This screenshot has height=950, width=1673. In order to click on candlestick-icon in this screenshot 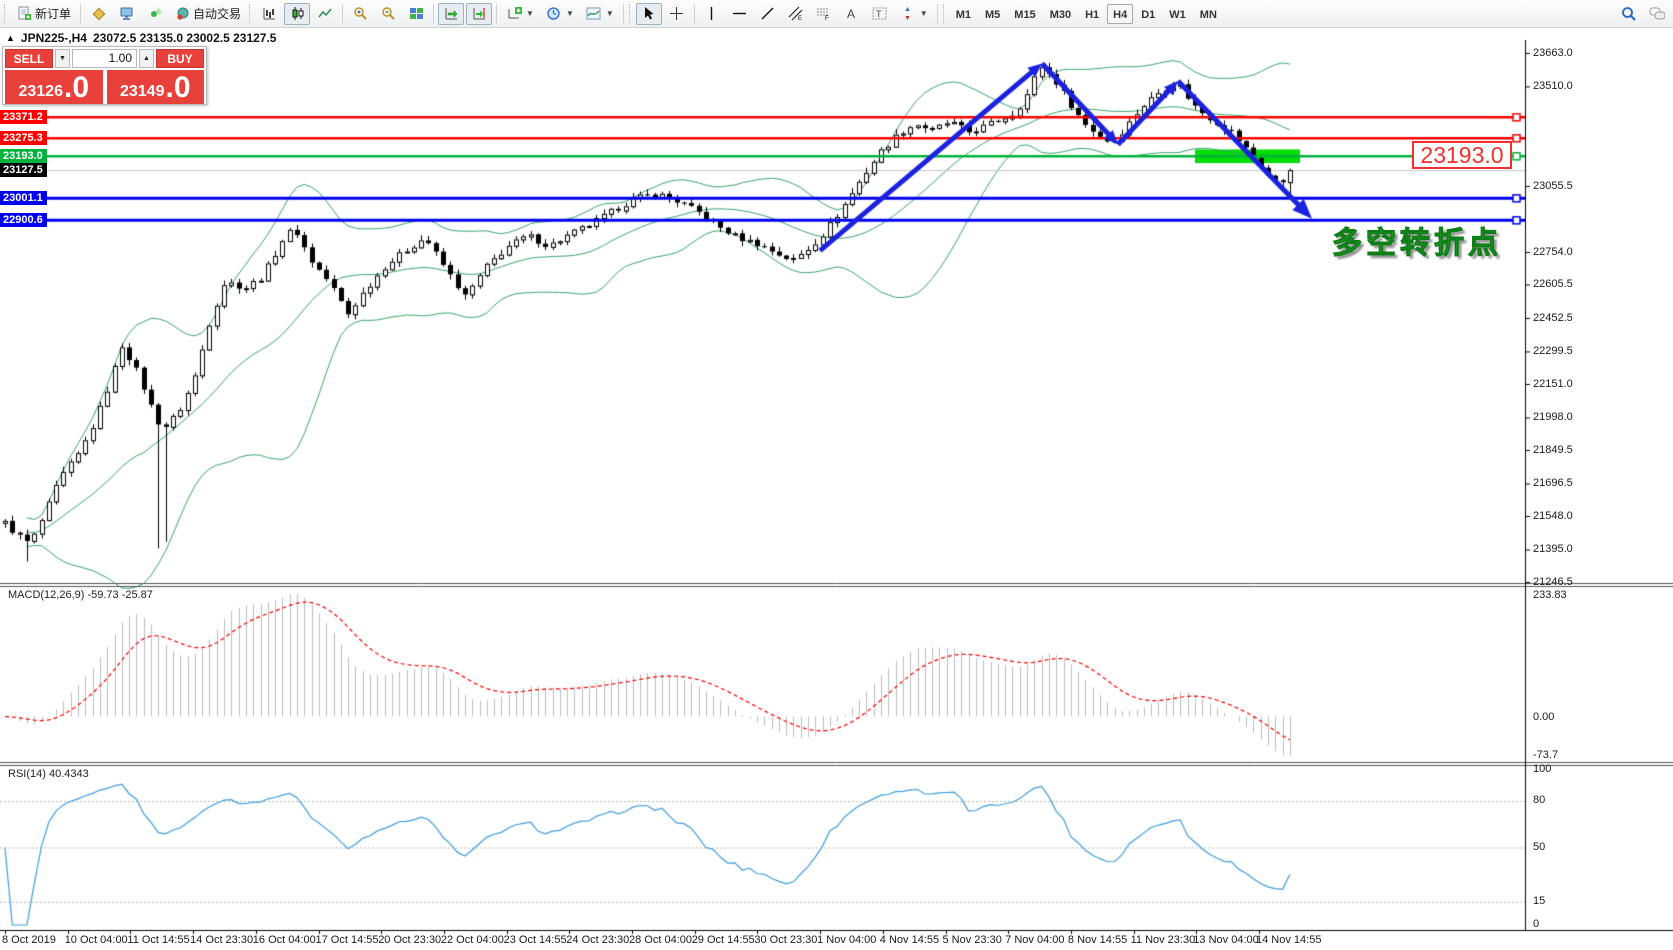, I will do `click(297, 14)`.